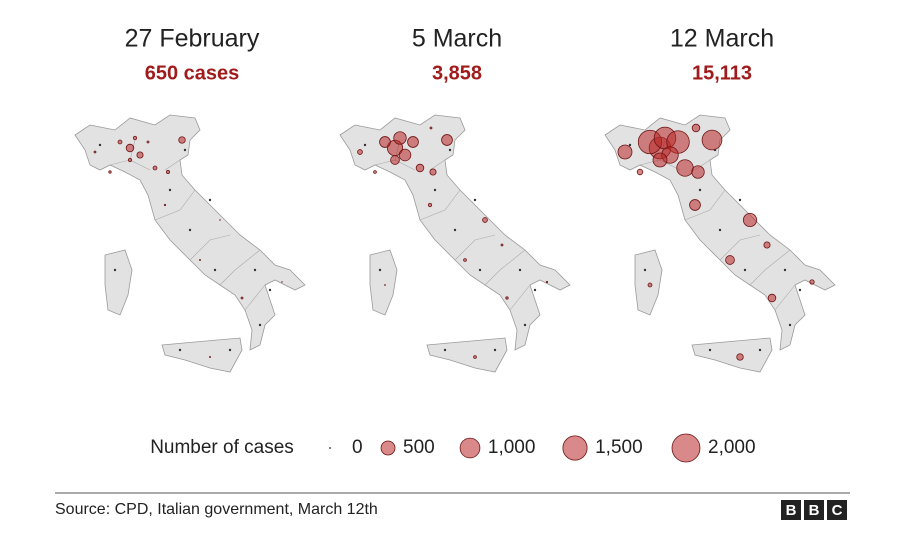 The height and width of the screenshot is (544, 899). I want to click on legend-title: Number of cases, so click(222, 447).